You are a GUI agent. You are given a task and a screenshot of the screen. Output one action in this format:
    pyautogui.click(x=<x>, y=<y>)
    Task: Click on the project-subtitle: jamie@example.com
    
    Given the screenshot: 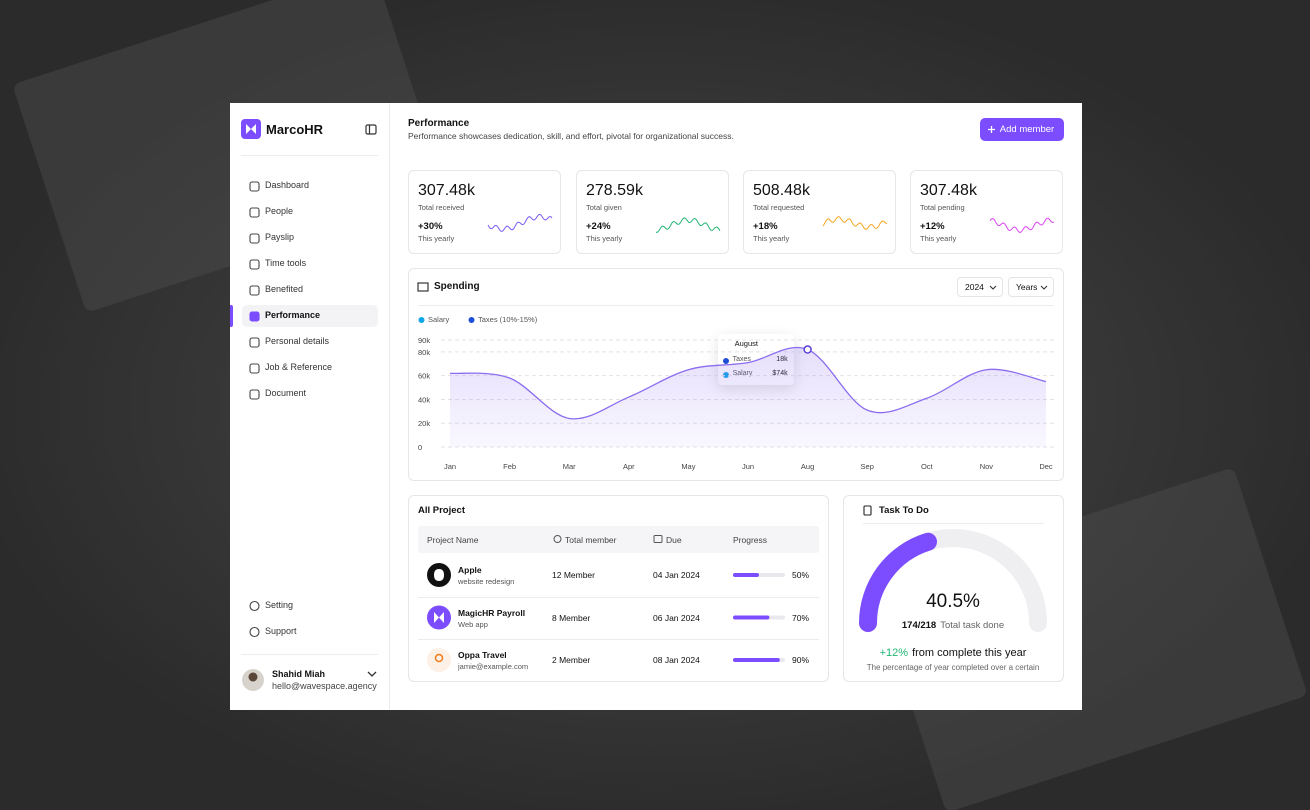 What is the action you would take?
    pyautogui.click(x=493, y=666)
    